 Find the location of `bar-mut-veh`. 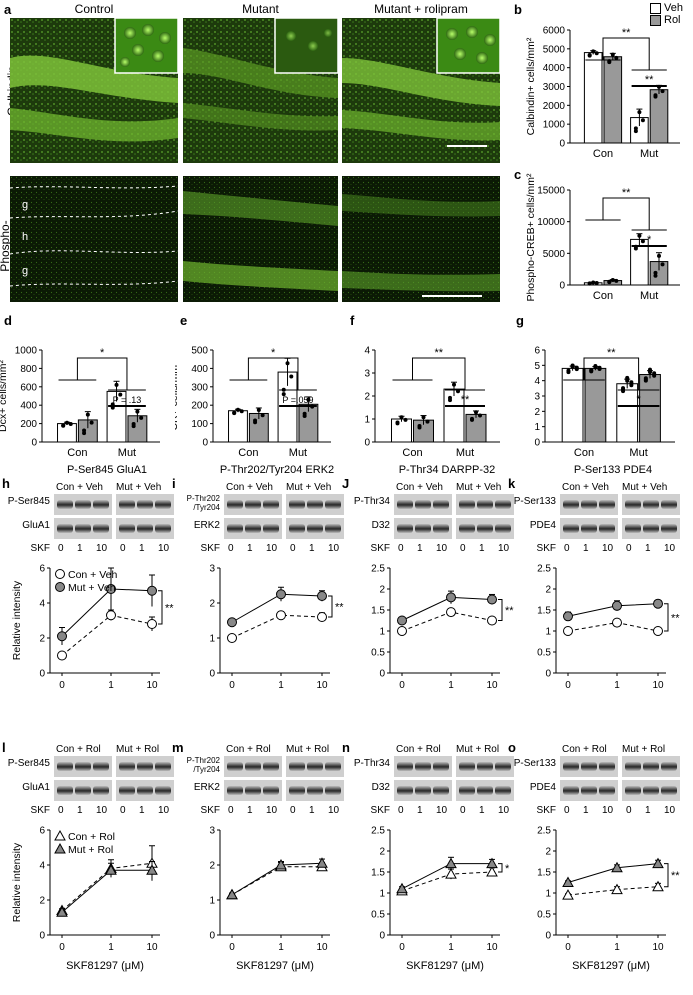

bar-mut-veh is located at coordinates (627, 413).